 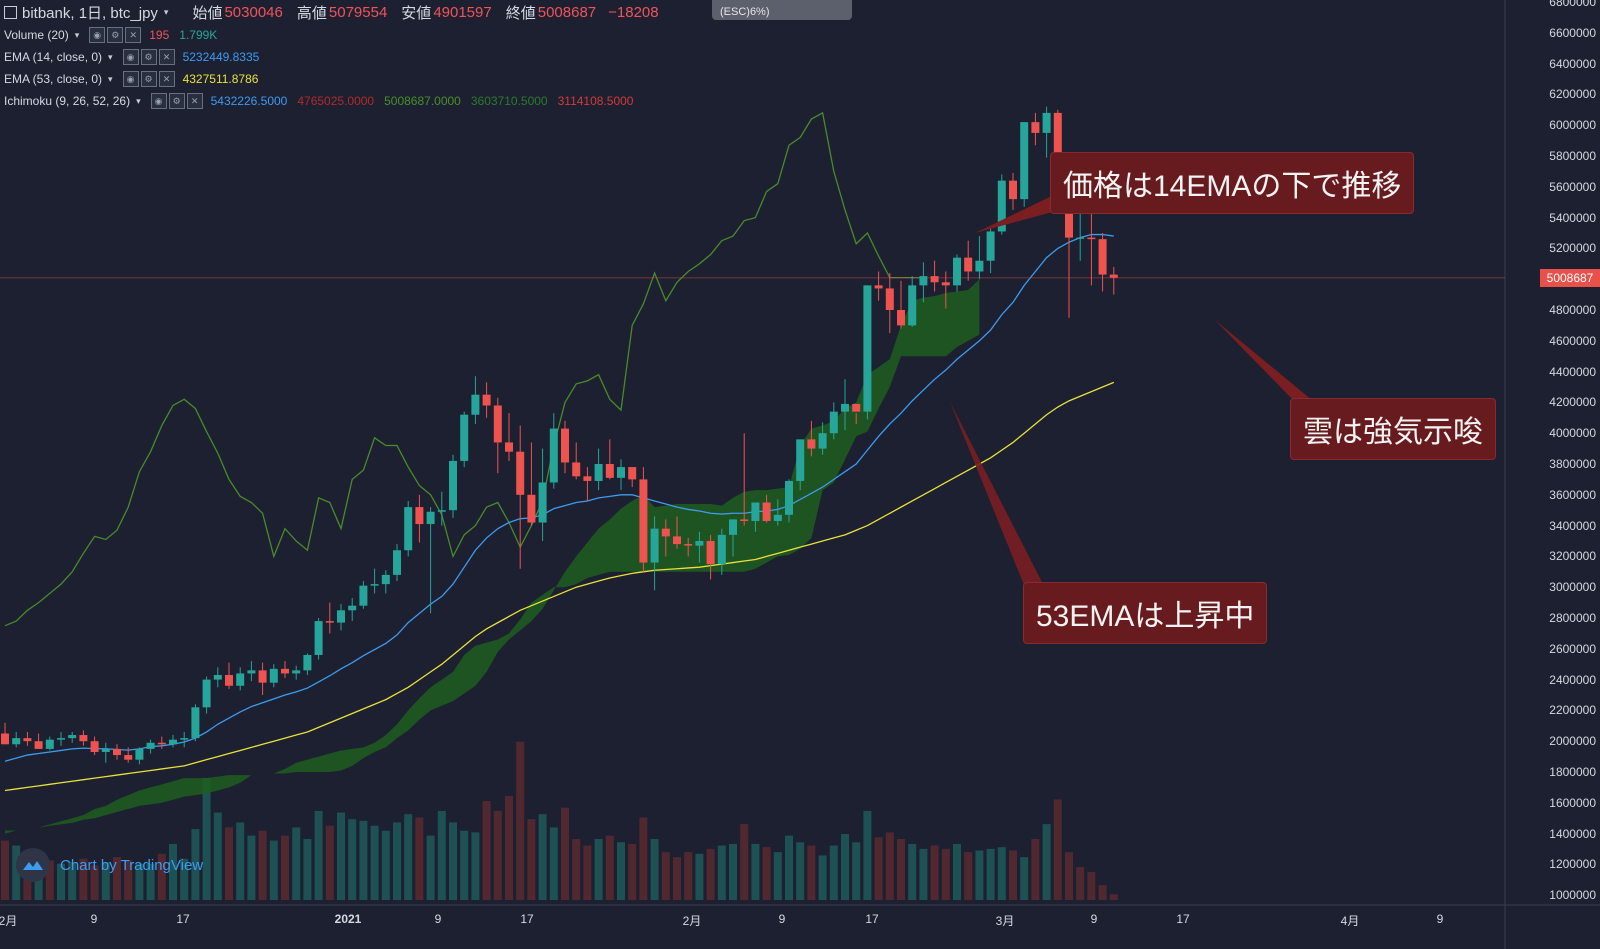 I want to click on annotation-cloud: 雲は強気示唆, so click(x=1393, y=429).